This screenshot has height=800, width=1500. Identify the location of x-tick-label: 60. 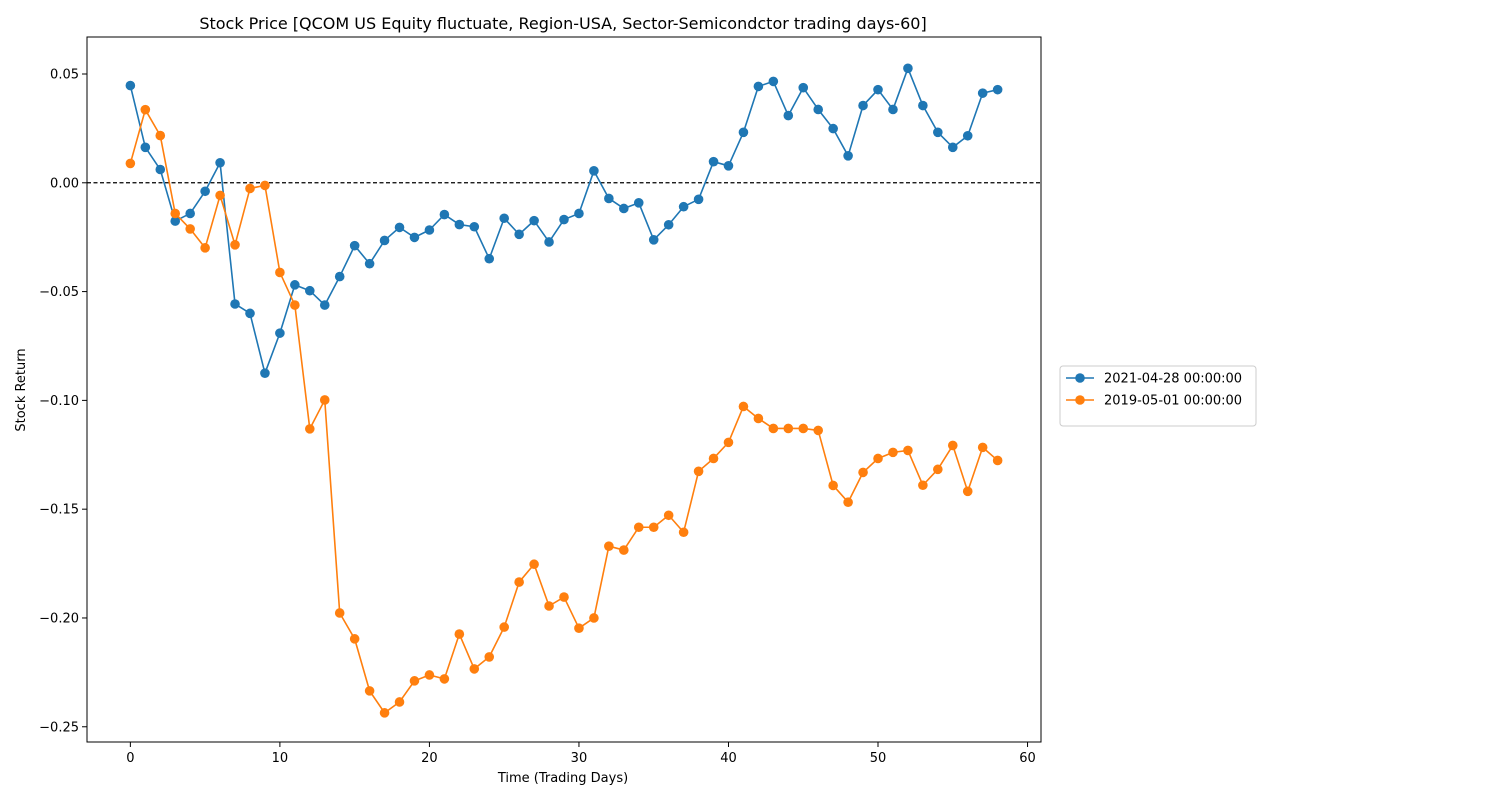
(1027, 758).